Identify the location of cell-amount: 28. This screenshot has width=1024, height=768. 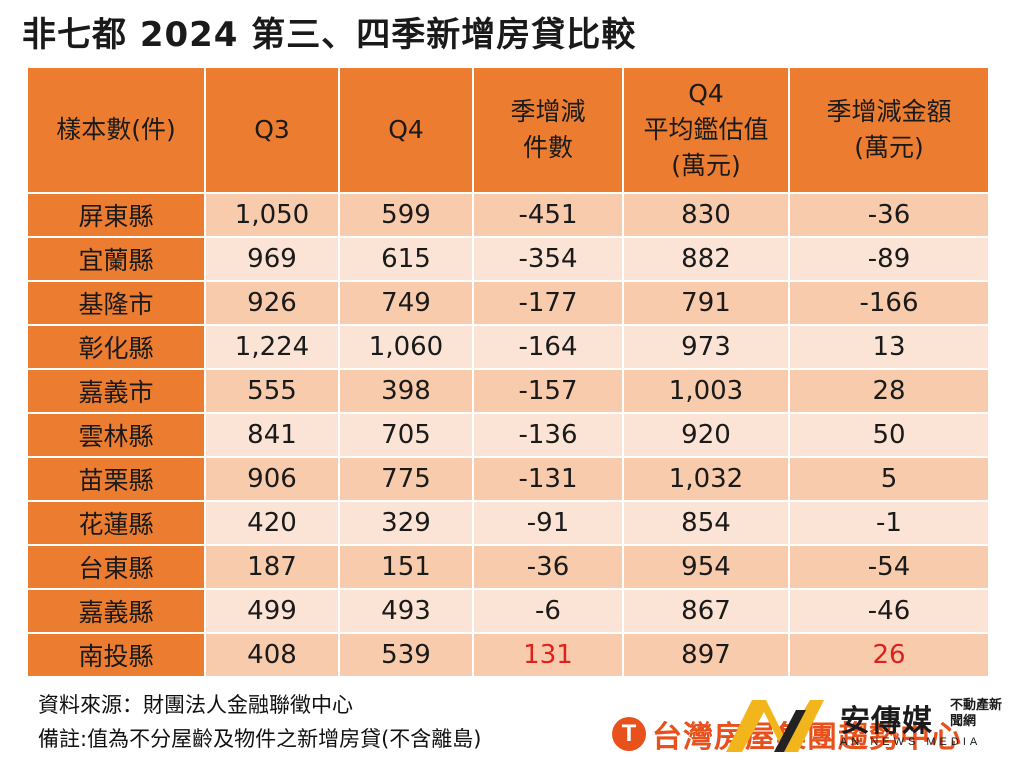
(889, 391).